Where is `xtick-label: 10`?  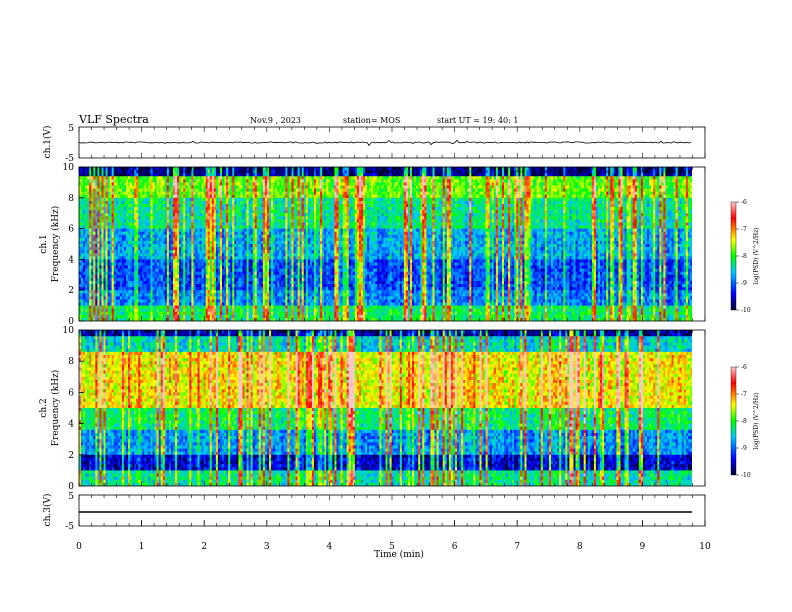 xtick-label: 10 is located at coordinates (705, 547).